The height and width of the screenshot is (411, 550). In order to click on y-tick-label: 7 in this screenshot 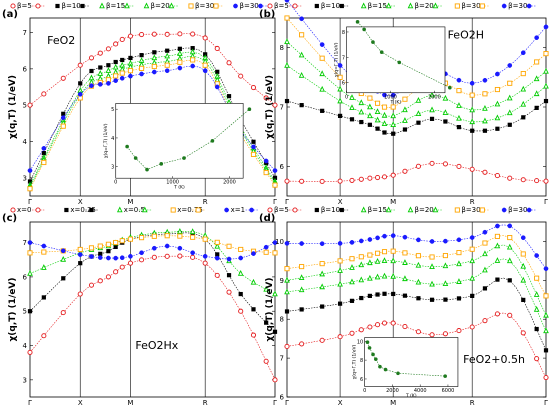, I will do `click(25, 243)`.